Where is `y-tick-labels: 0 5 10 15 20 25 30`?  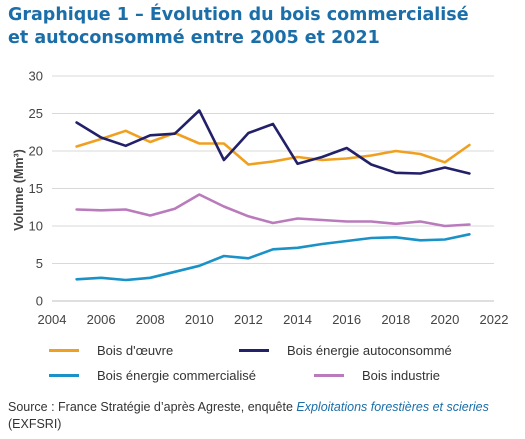
y-tick-labels: 0 5 10 15 20 25 30 is located at coordinates (36, 189).